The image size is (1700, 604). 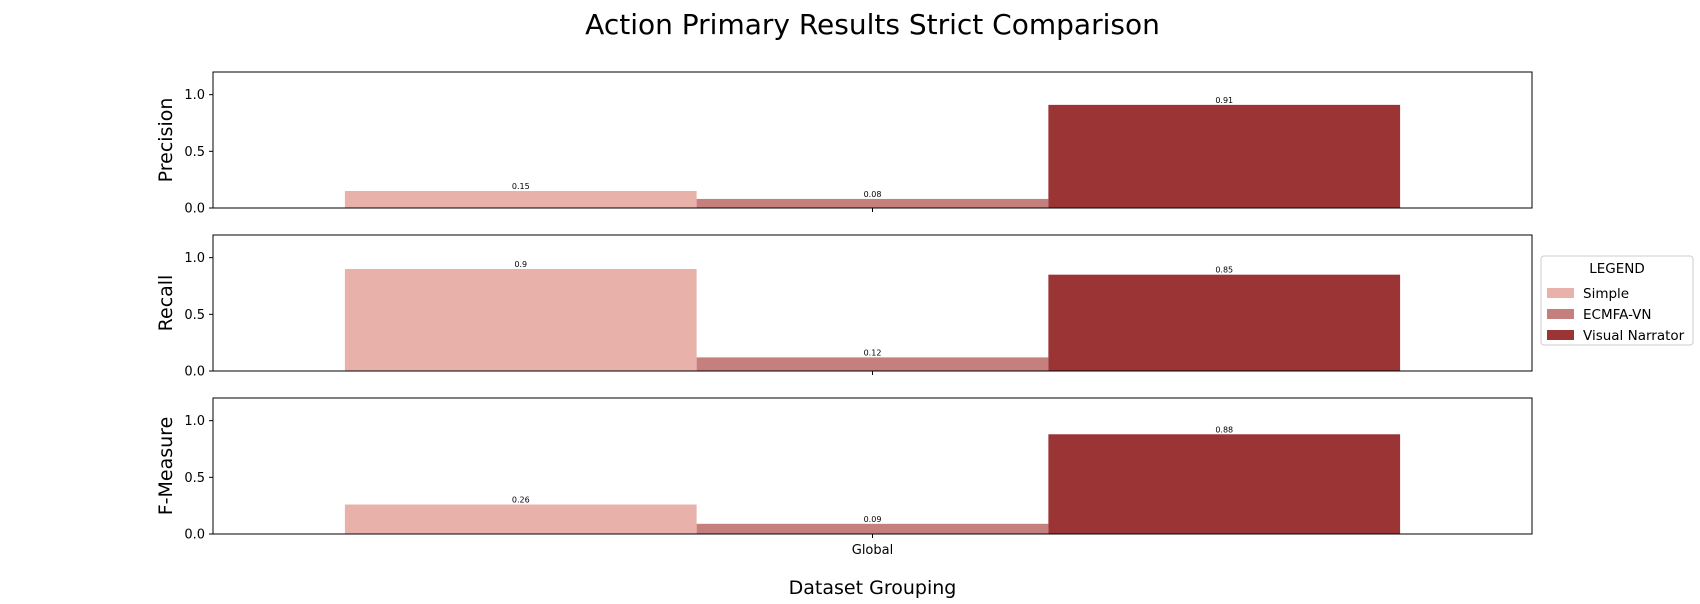 I want to click on y-axis-label: Precision, so click(x=166, y=140).